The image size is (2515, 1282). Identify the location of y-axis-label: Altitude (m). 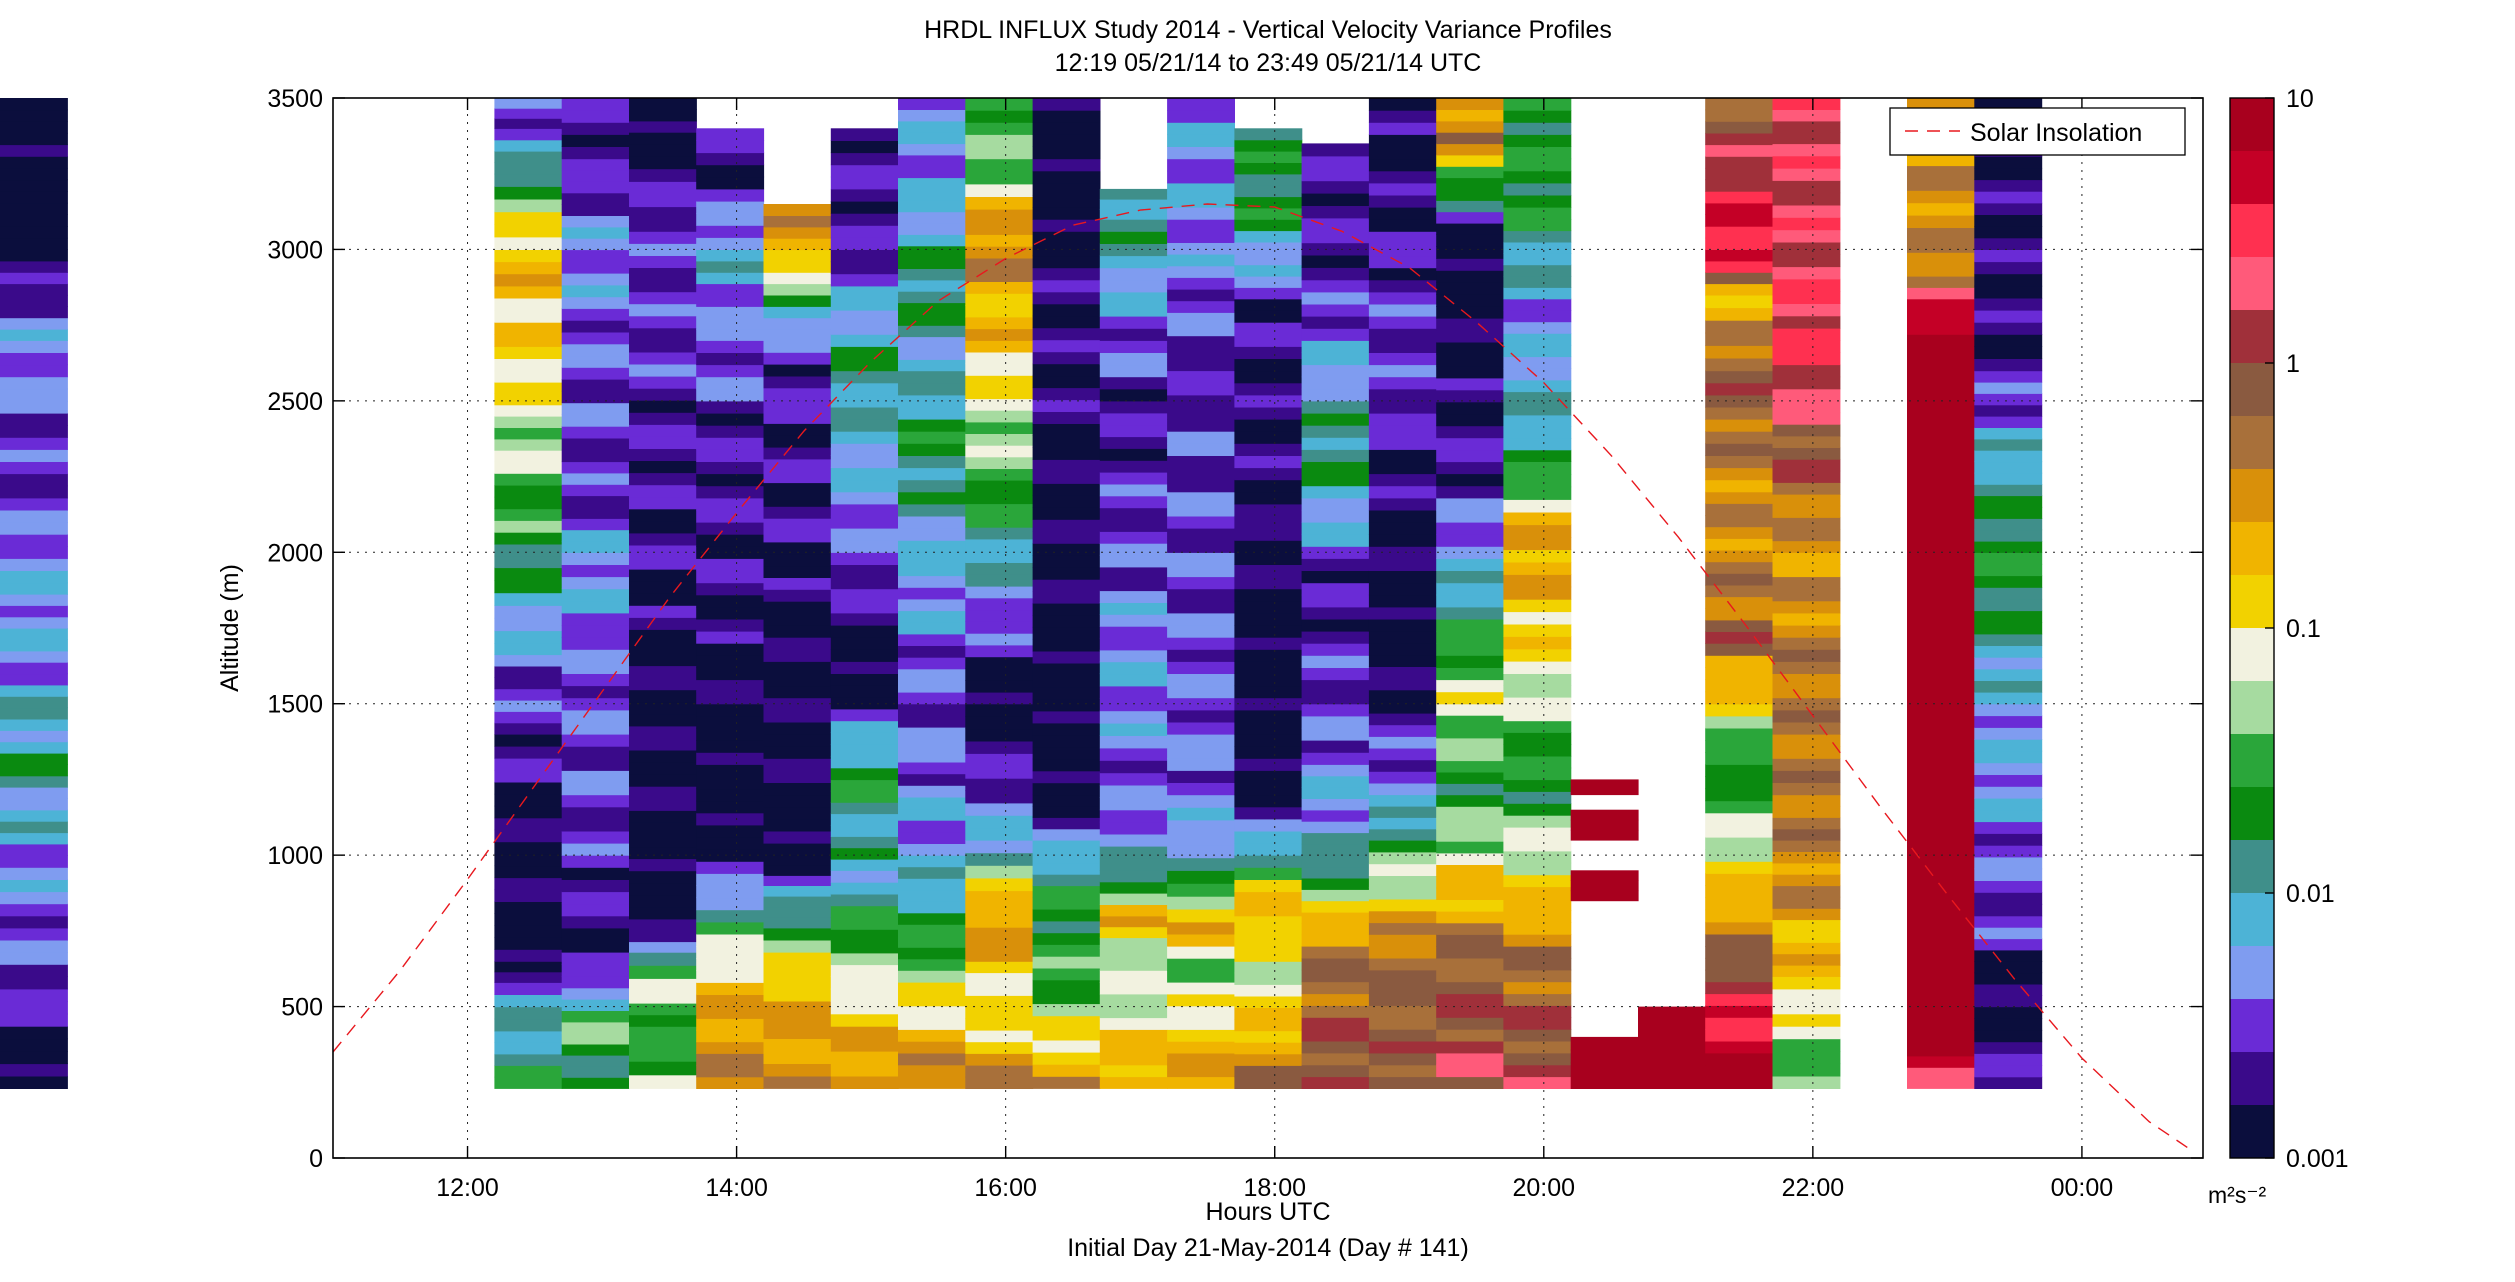
(230, 628).